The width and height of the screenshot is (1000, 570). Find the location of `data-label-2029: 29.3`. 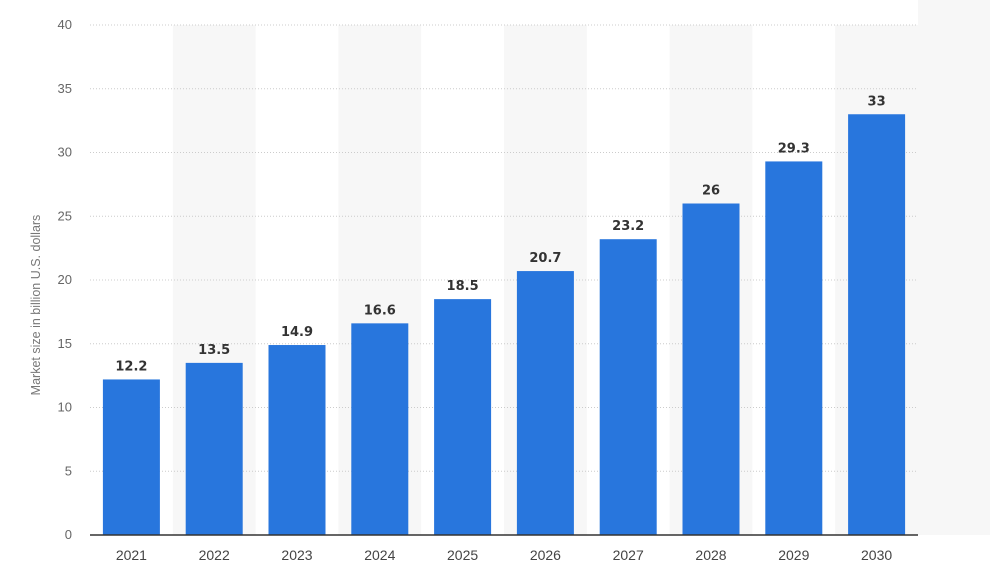

data-label-2029: 29.3 is located at coordinates (794, 148).